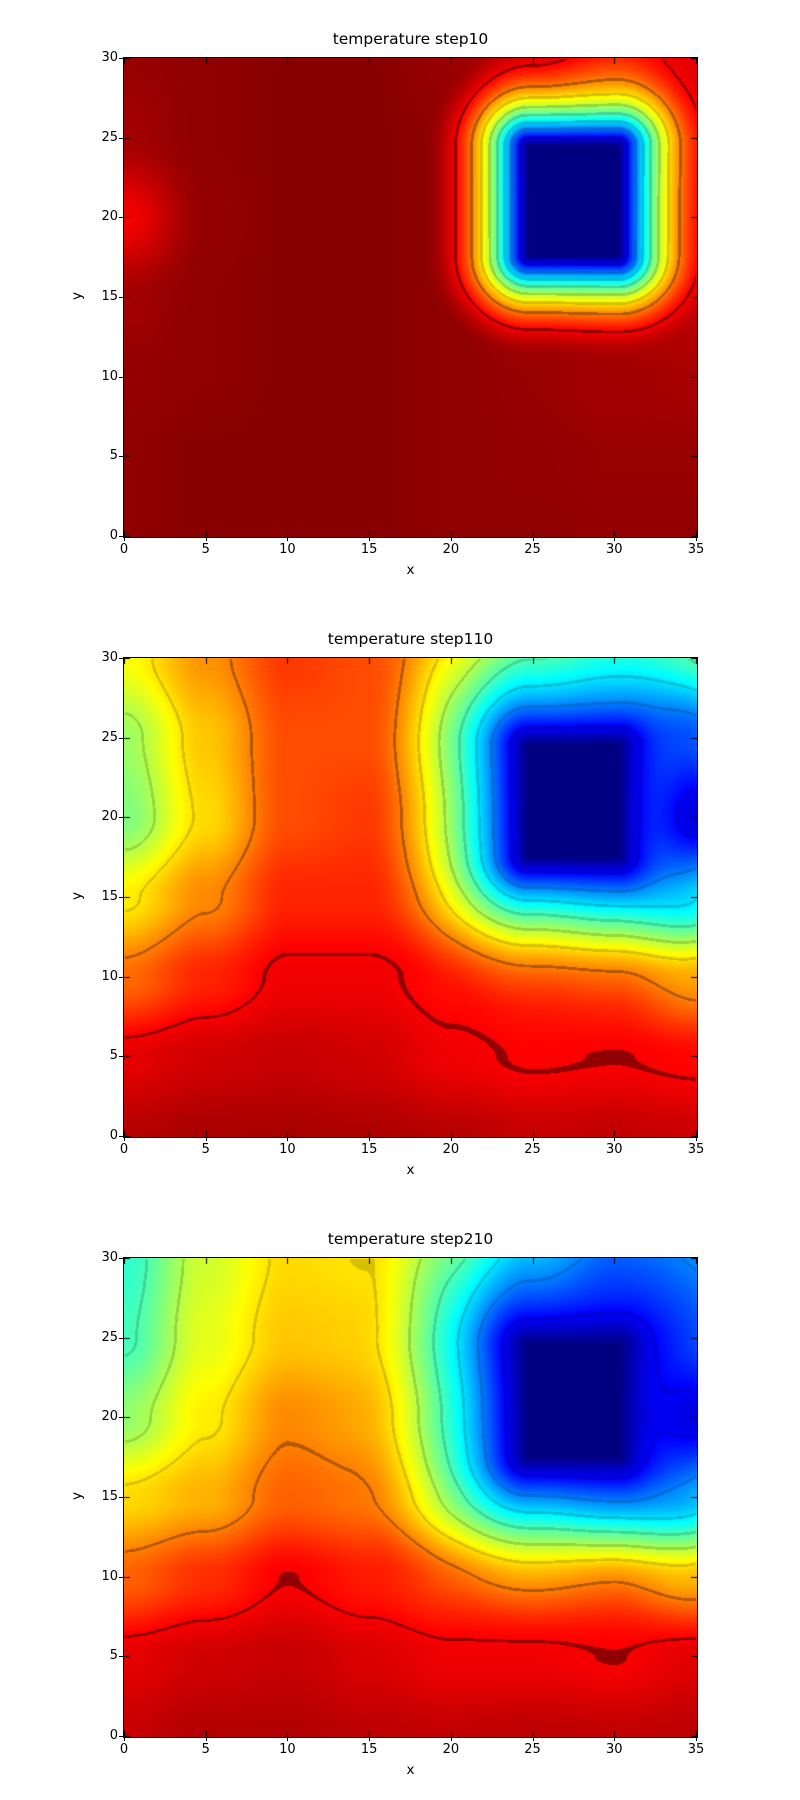  What do you see at coordinates (410, 639) in the screenshot?
I see `plot-title: temperature step110` at bounding box center [410, 639].